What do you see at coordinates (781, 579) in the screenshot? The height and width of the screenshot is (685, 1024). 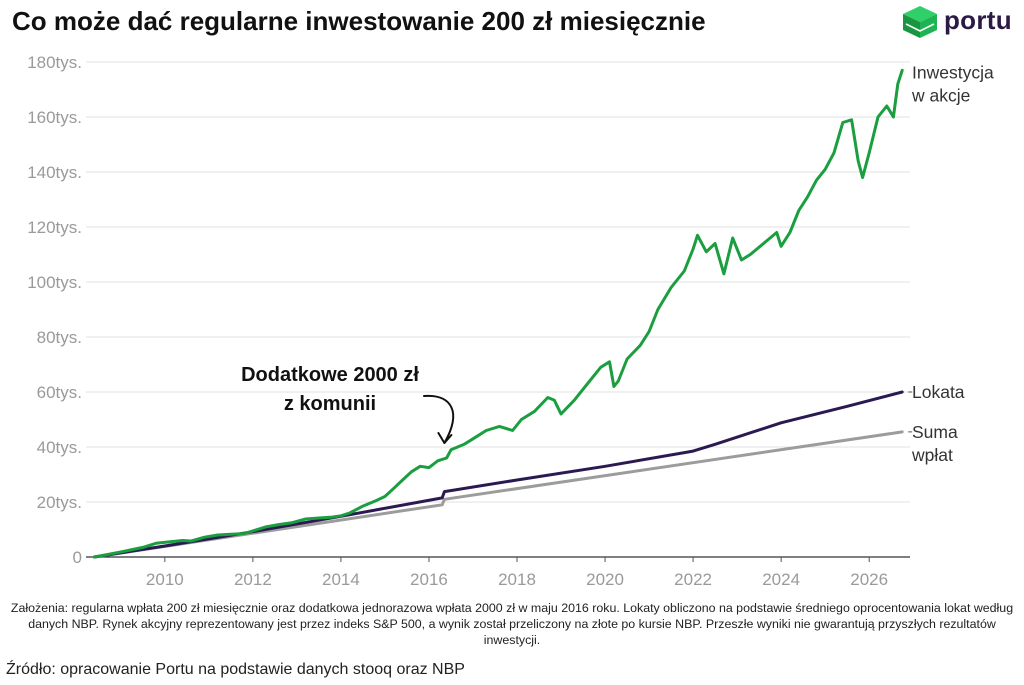 I see `x-tick-label: 2024` at bounding box center [781, 579].